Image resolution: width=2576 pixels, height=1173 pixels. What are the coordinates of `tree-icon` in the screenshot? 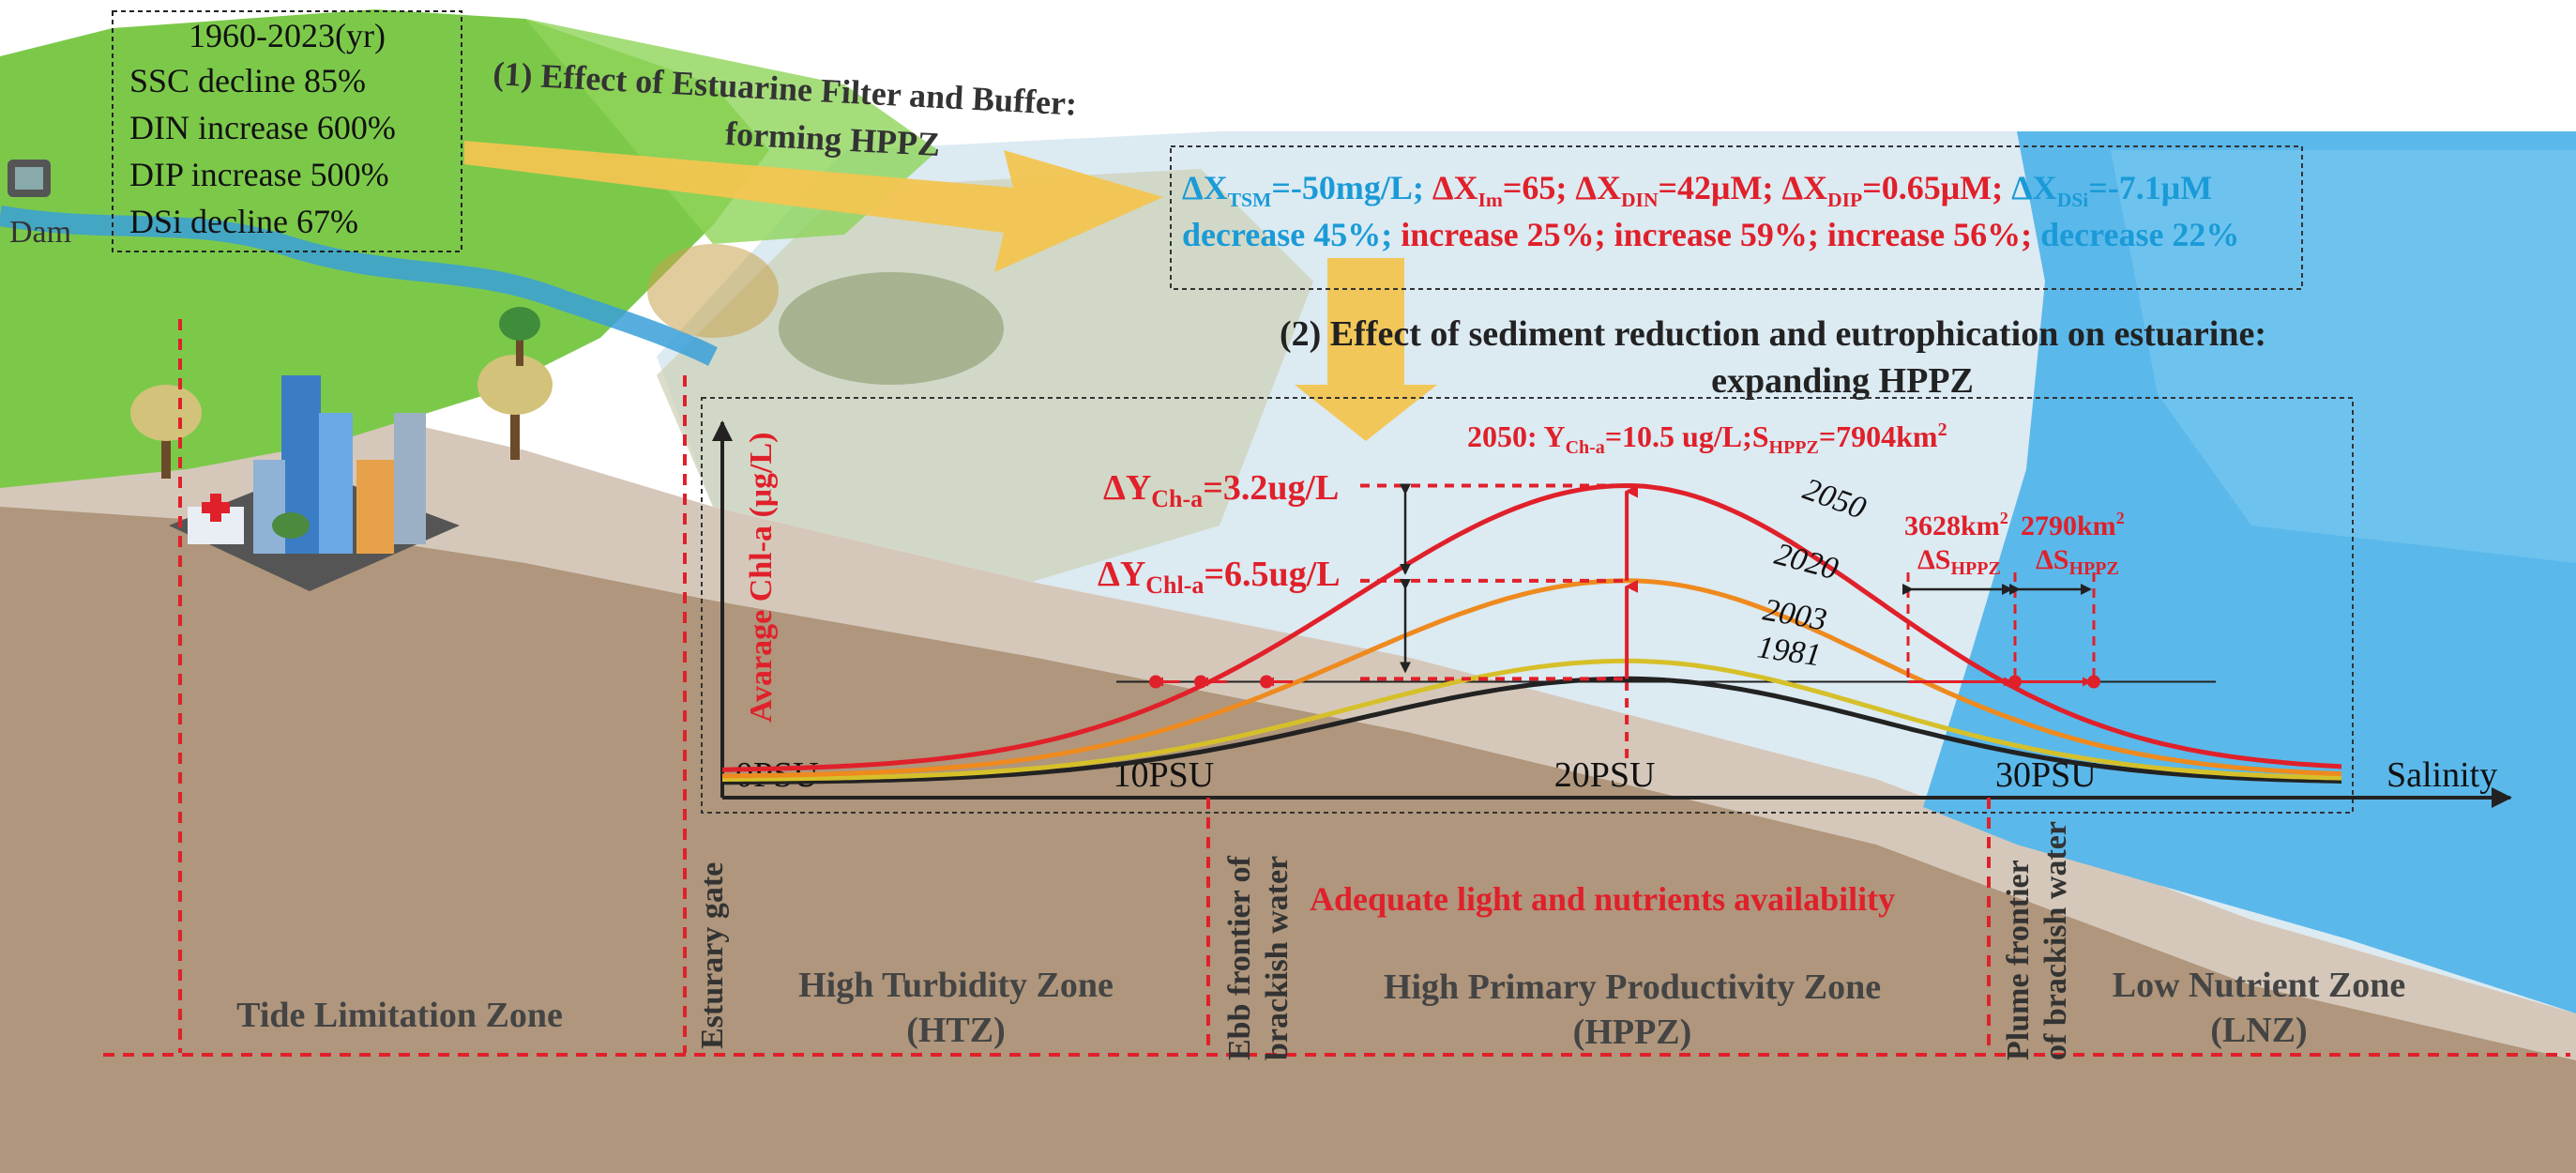 It's located at (166, 432).